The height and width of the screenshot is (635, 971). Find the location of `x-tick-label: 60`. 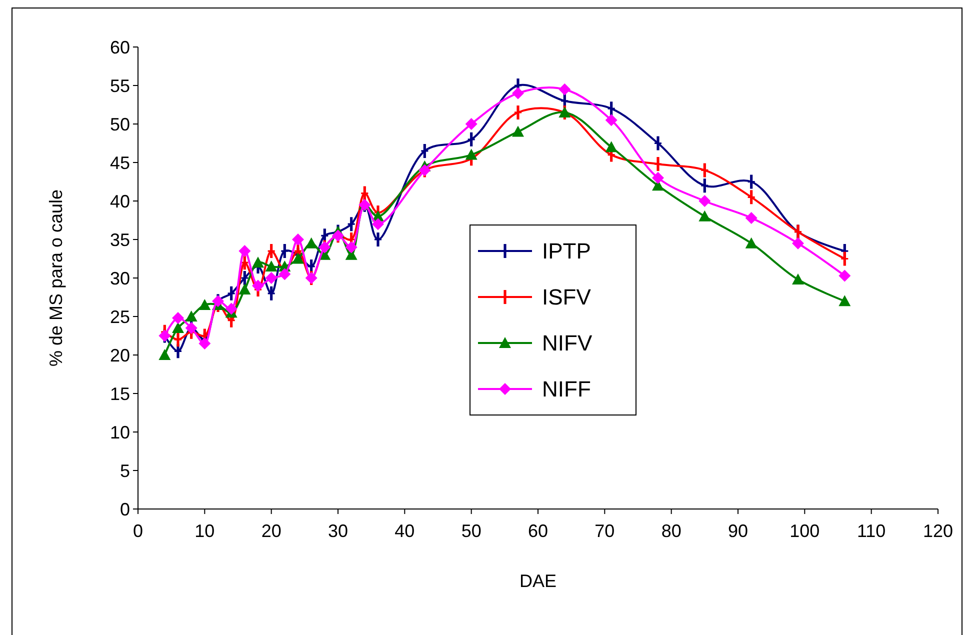

x-tick-label: 60 is located at coordinates (538, 531).